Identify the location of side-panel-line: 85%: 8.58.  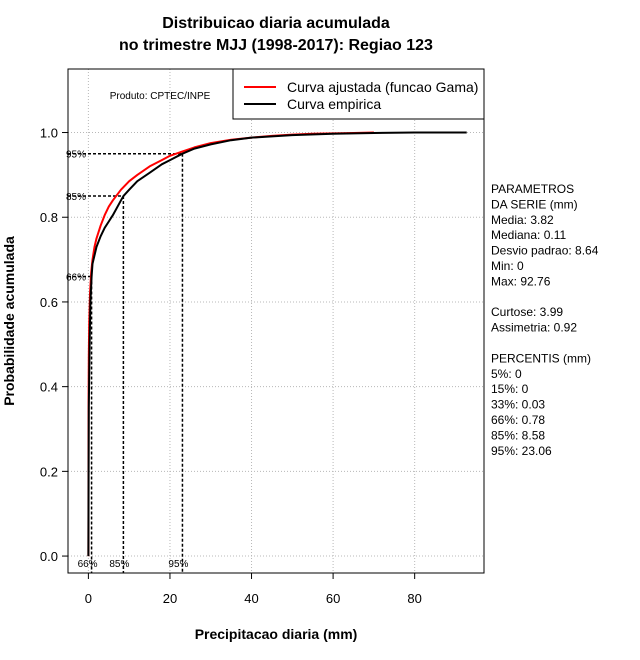
(518, 435).